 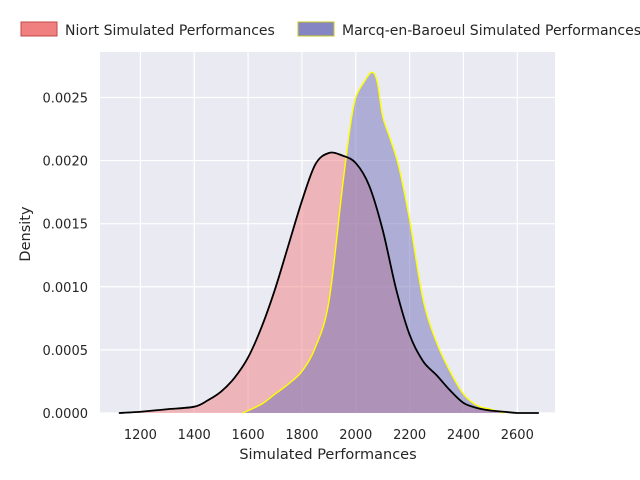 I want to click on y-tick-label-4: 0.0020, so click(x=66, y=162).